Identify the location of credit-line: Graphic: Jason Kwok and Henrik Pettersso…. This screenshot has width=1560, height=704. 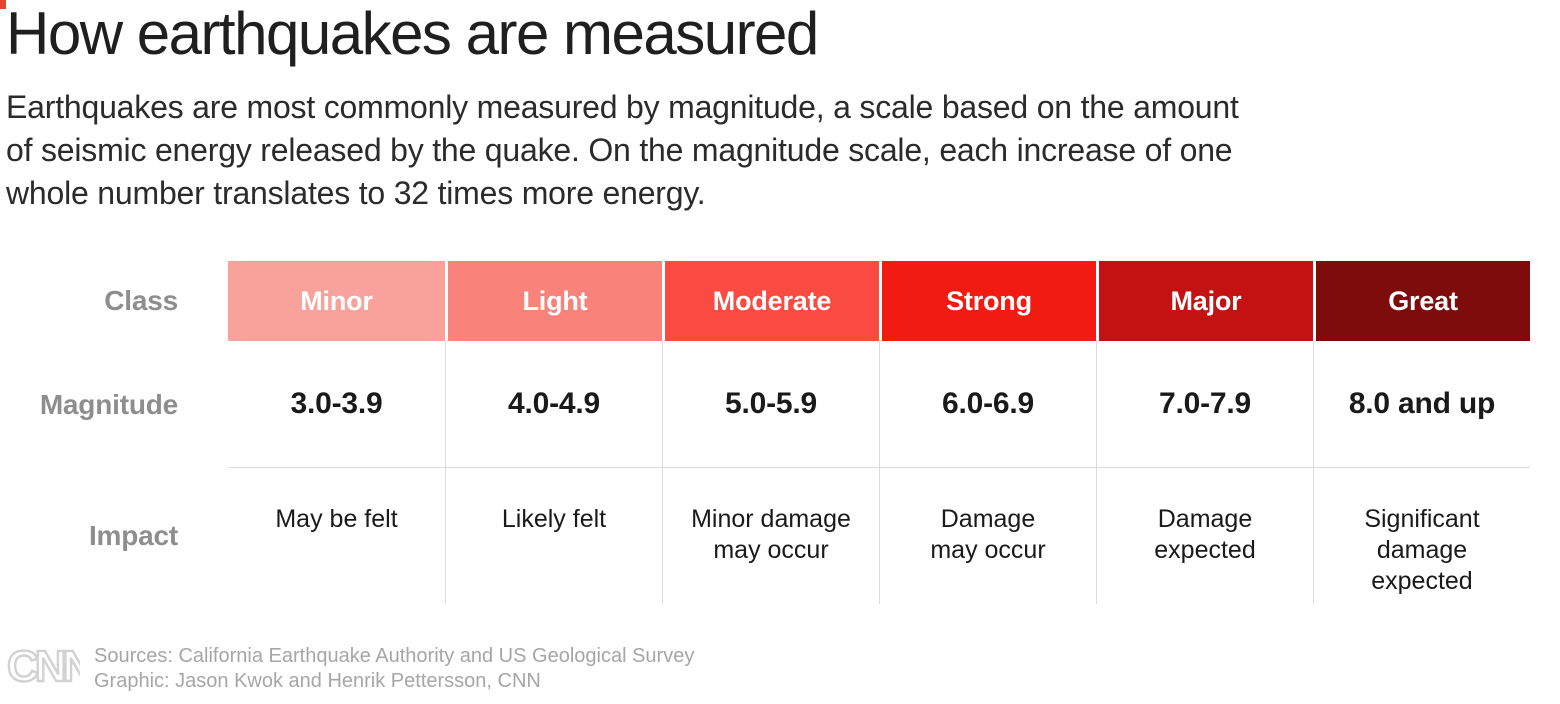
(317, 681).